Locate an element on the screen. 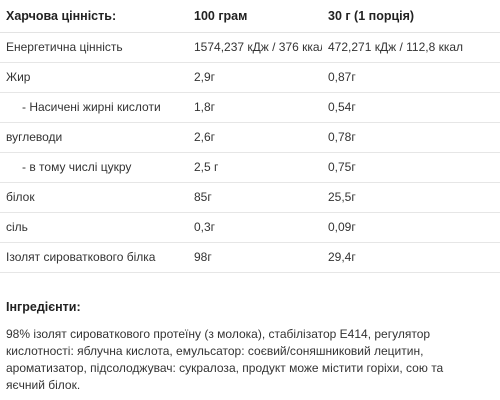 The height and width of the screenshot is (400, 500). row-per-100g: 1,8г is located at coordinates (255, 107).